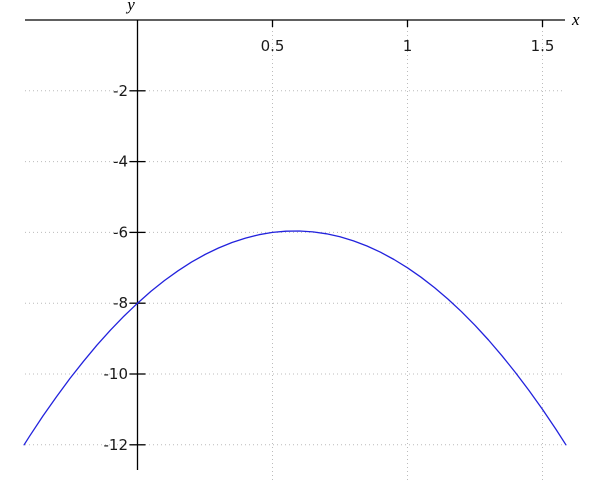 This screenshot has width=600, height=500. Describe the element at coordinates (130, 7) in the screenshot. I see `y-axis-label: y` at that location.